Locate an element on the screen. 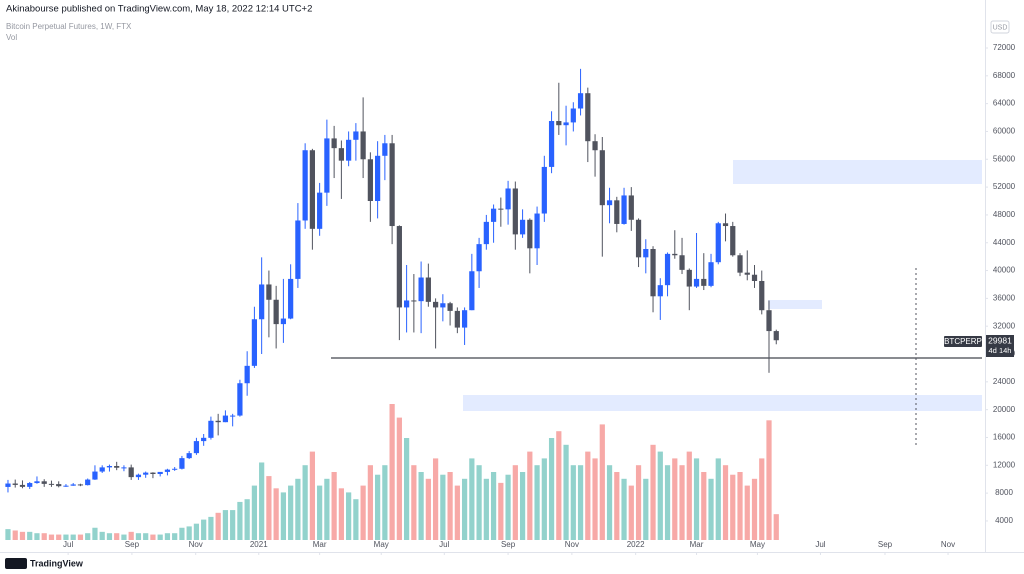 The image size is (1024, 574). x-tick-label: Mar is located at coordinates (697, 544).